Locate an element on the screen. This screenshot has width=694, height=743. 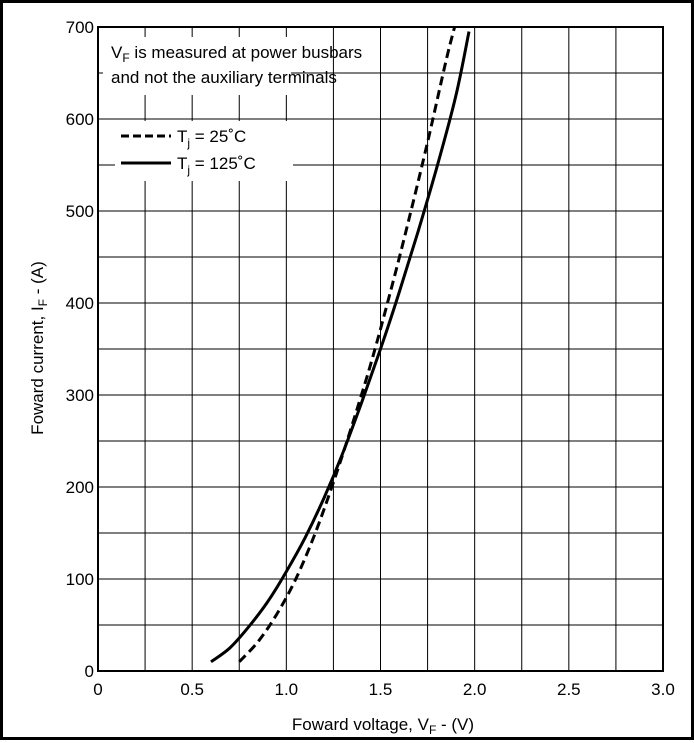
y-tick-label: 700 is located at coordinates (80, 27).